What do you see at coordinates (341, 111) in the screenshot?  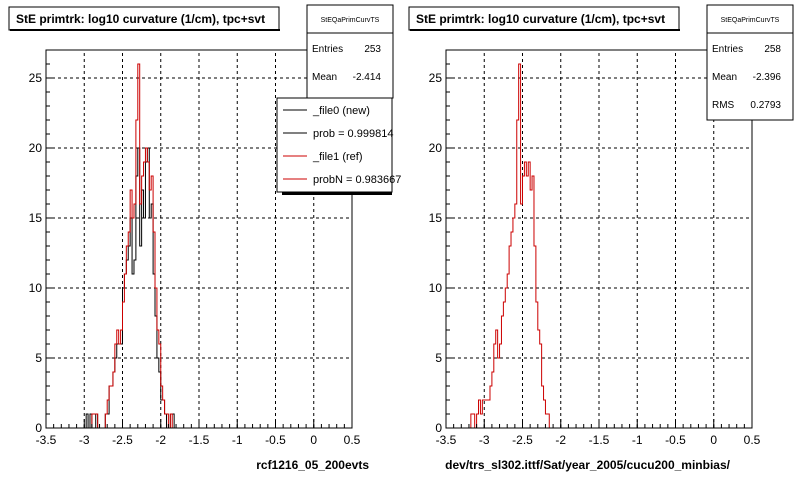 I see `legend-entry-file0: _file0 (new)` at bounding box center [341, 111].